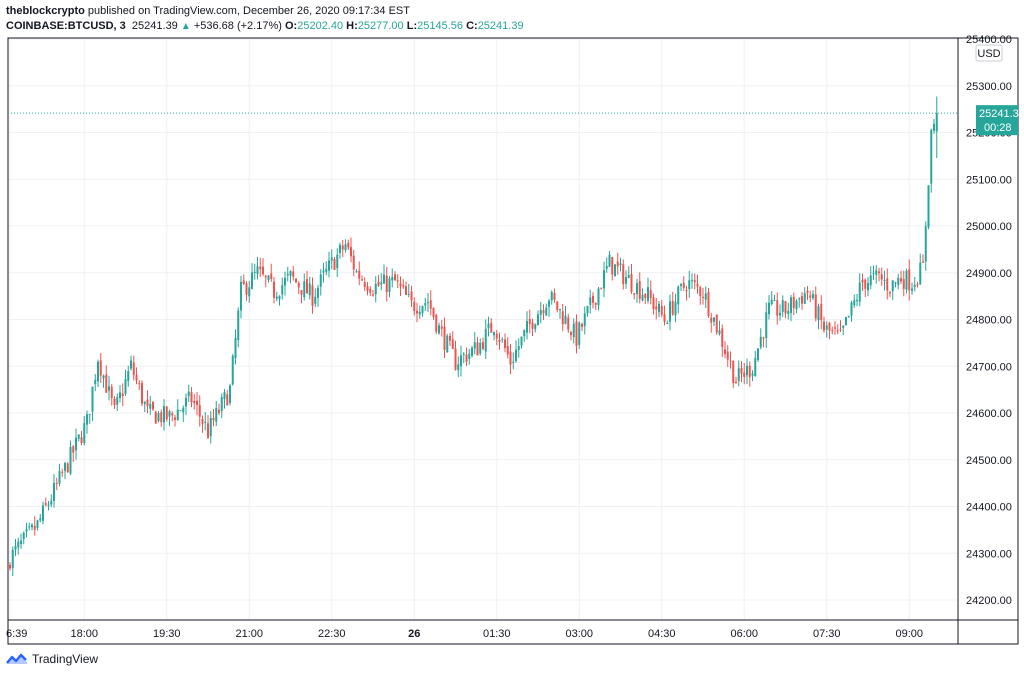 Image resolution: width=1024 pixels, height=678 pixels. What do you see at coordinates (66, 26) in the screenshot?
I see `symbol-label: COINBASE:BTCUSD, 3` at bounding box center [66, 26].